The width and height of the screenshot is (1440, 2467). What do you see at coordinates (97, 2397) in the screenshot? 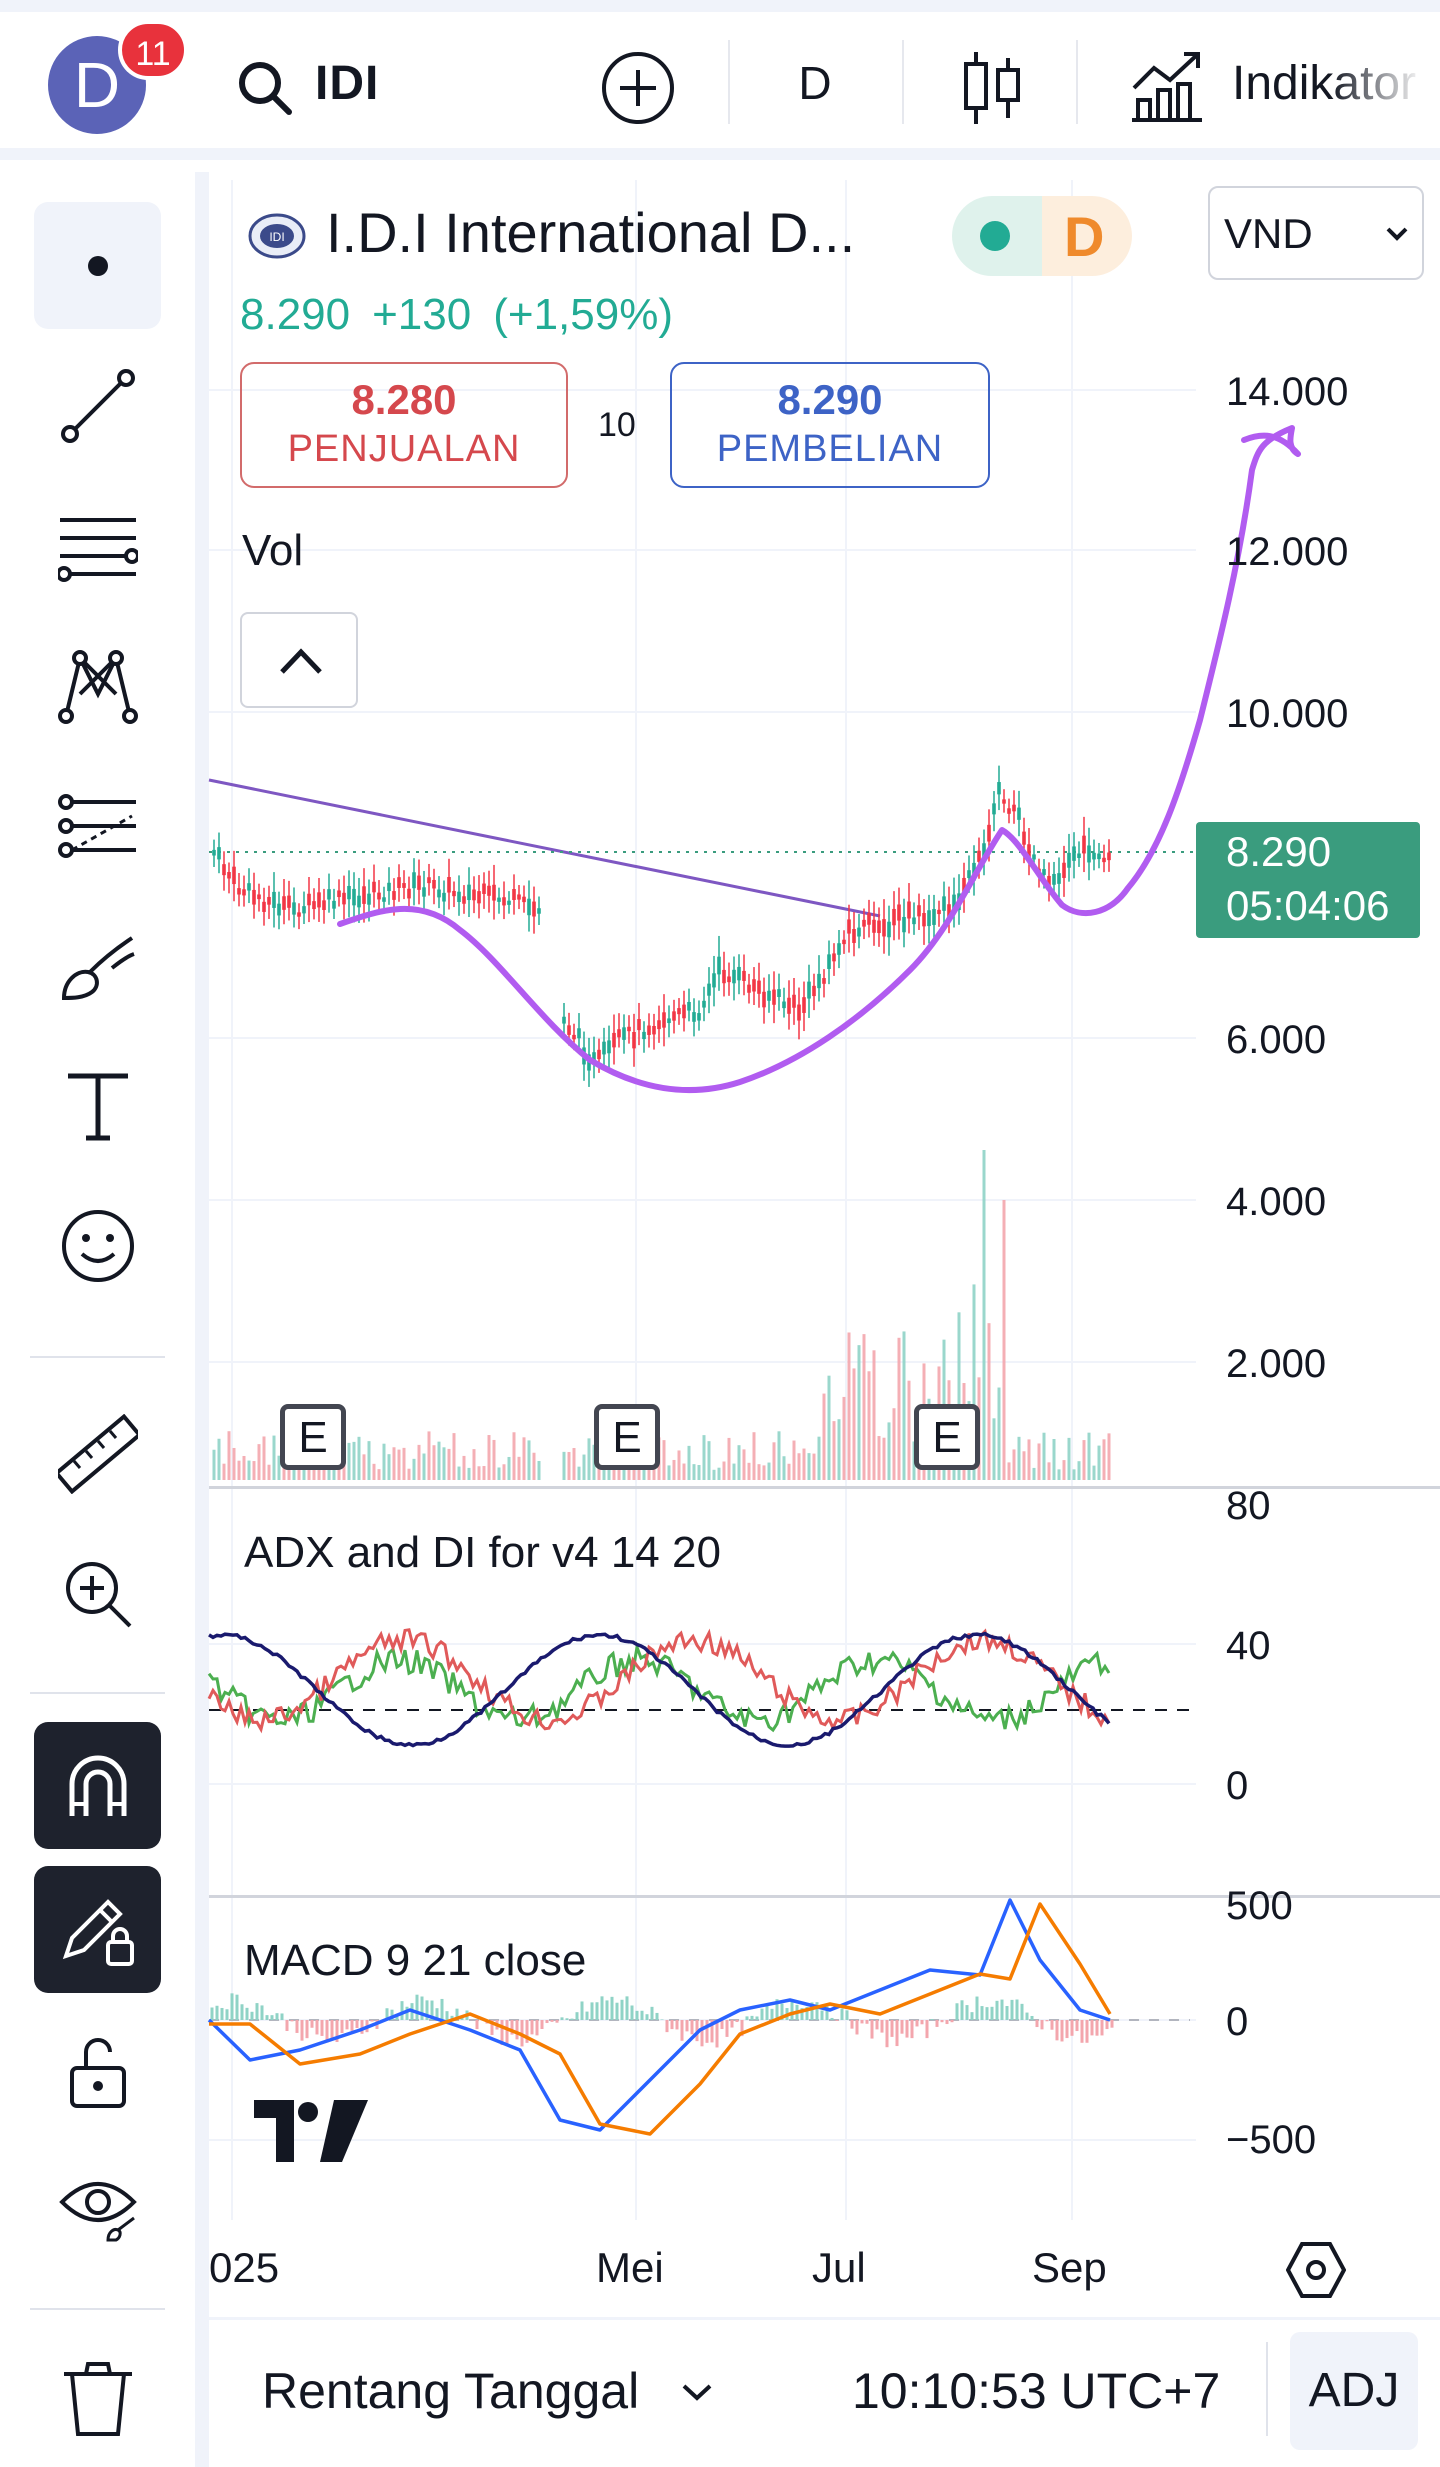
I see `delete-tool` at bounding box center [97, 2397].